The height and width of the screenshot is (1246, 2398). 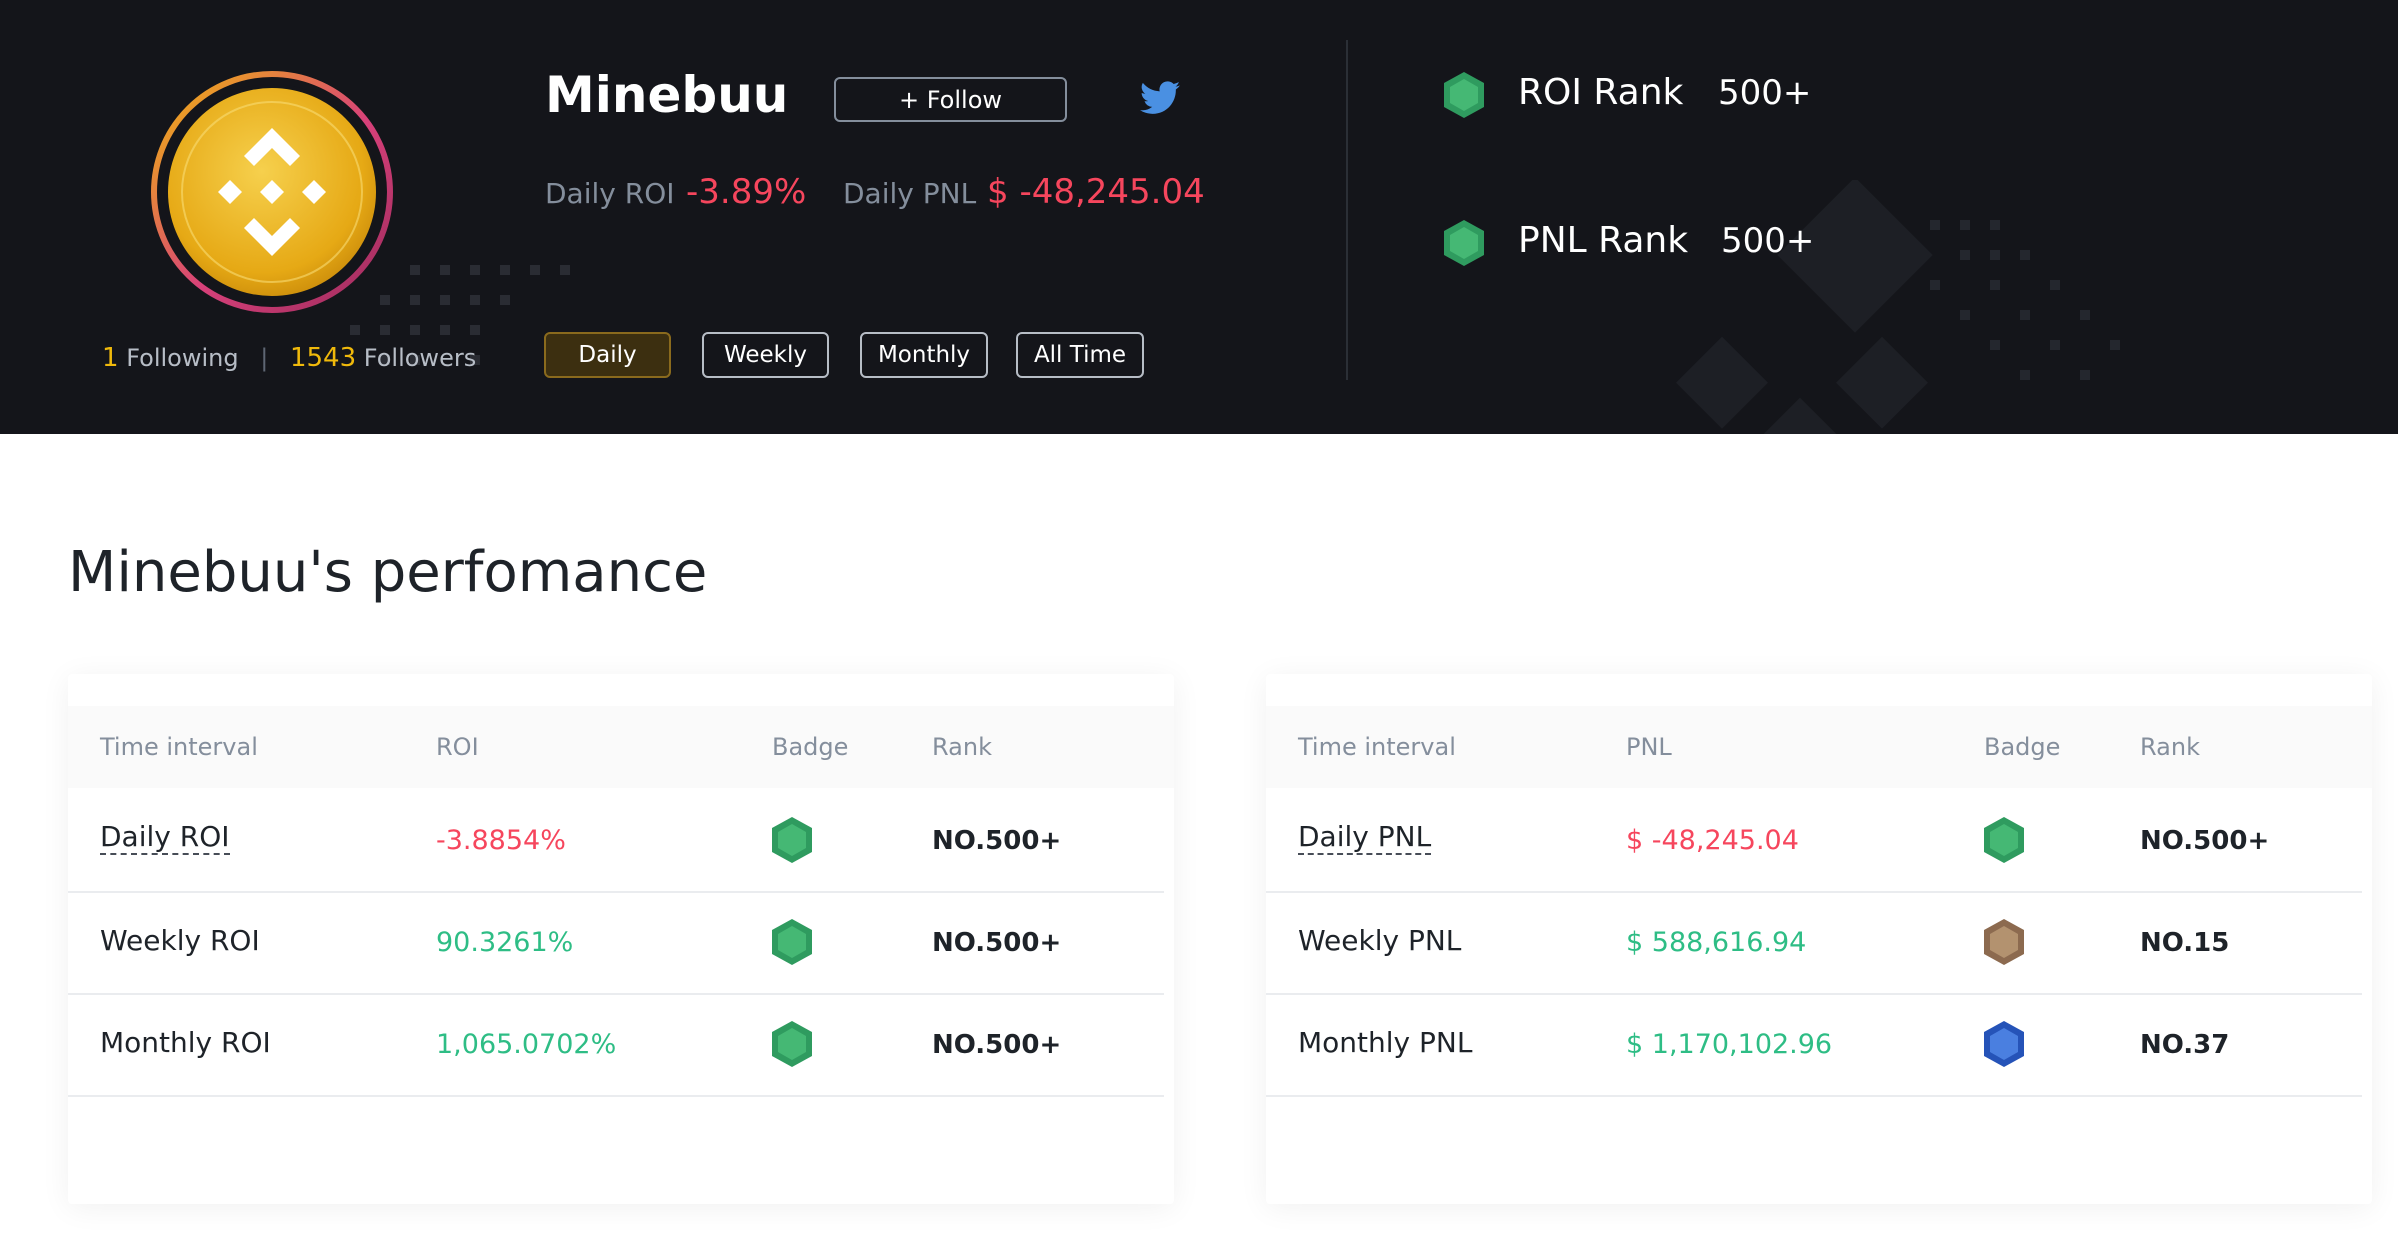 What do you see at coordinates (2185, 1045) in the screenshot?
I see `rank-value: NO.37` at bounding box center [2185, 1045].